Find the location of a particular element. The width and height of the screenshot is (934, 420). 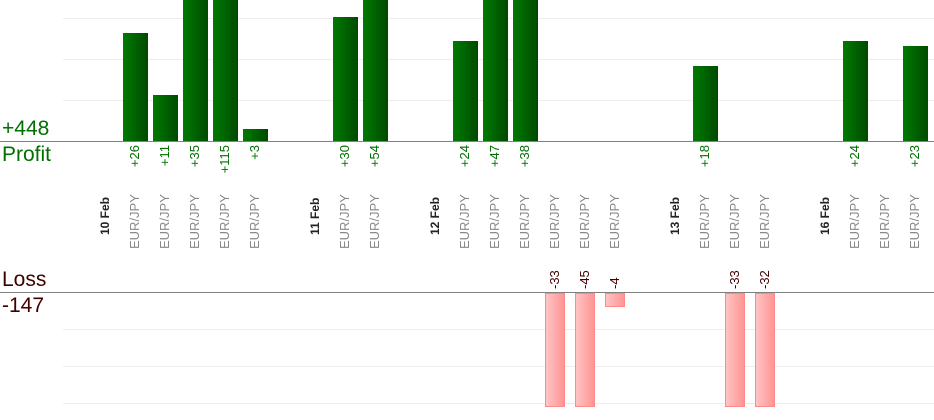

loss-baseline is located at coordinates (467, 292).